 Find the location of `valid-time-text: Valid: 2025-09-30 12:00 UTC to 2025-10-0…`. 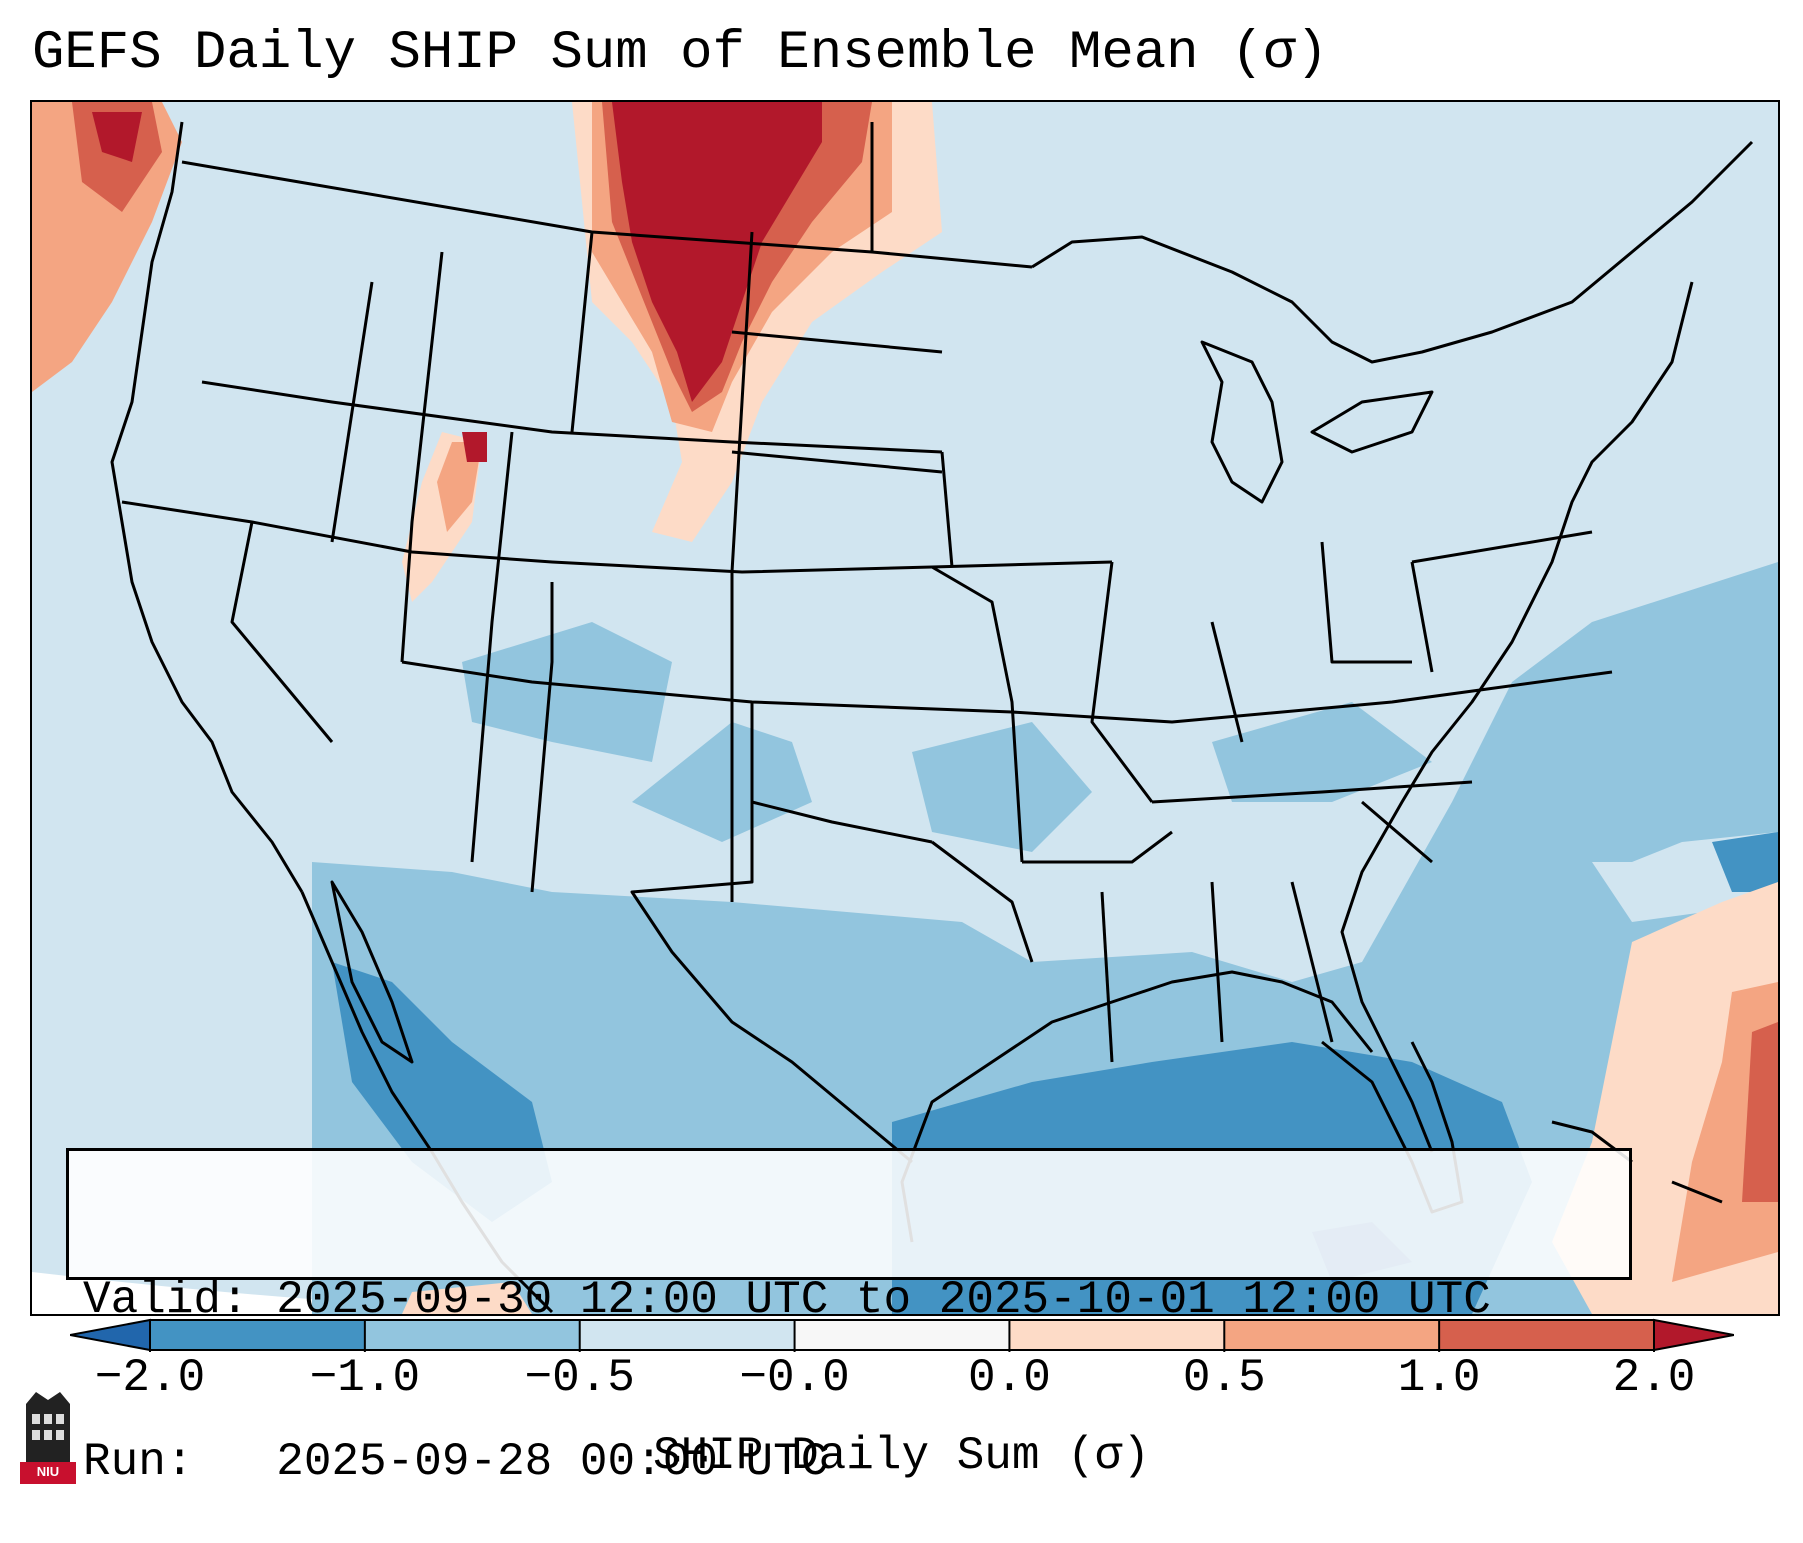

valid-time-text: Valid: 2025-09-30 12:00 UTC to 2025-10-0… is located at coordinates (787, 1300).